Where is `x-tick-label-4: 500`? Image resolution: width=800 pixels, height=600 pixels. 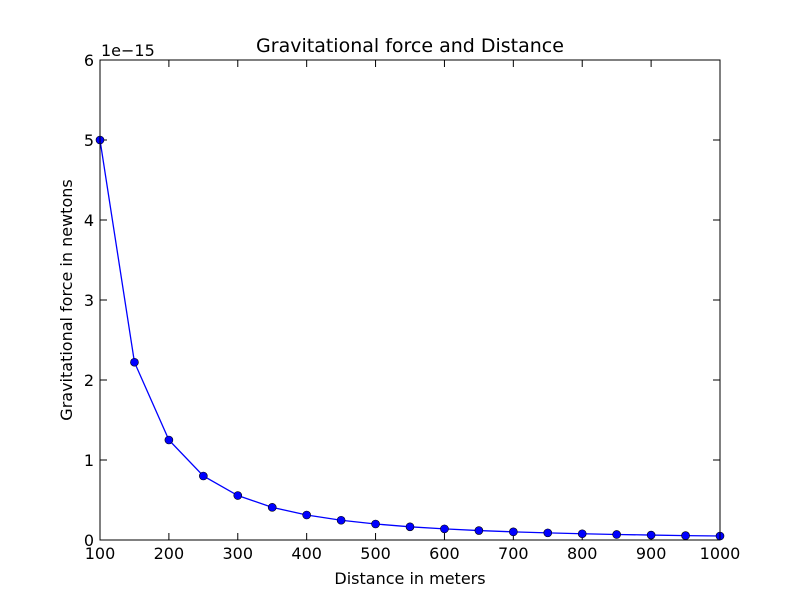 x-tick-label-4: 500 is located at coordinates (375, 553).